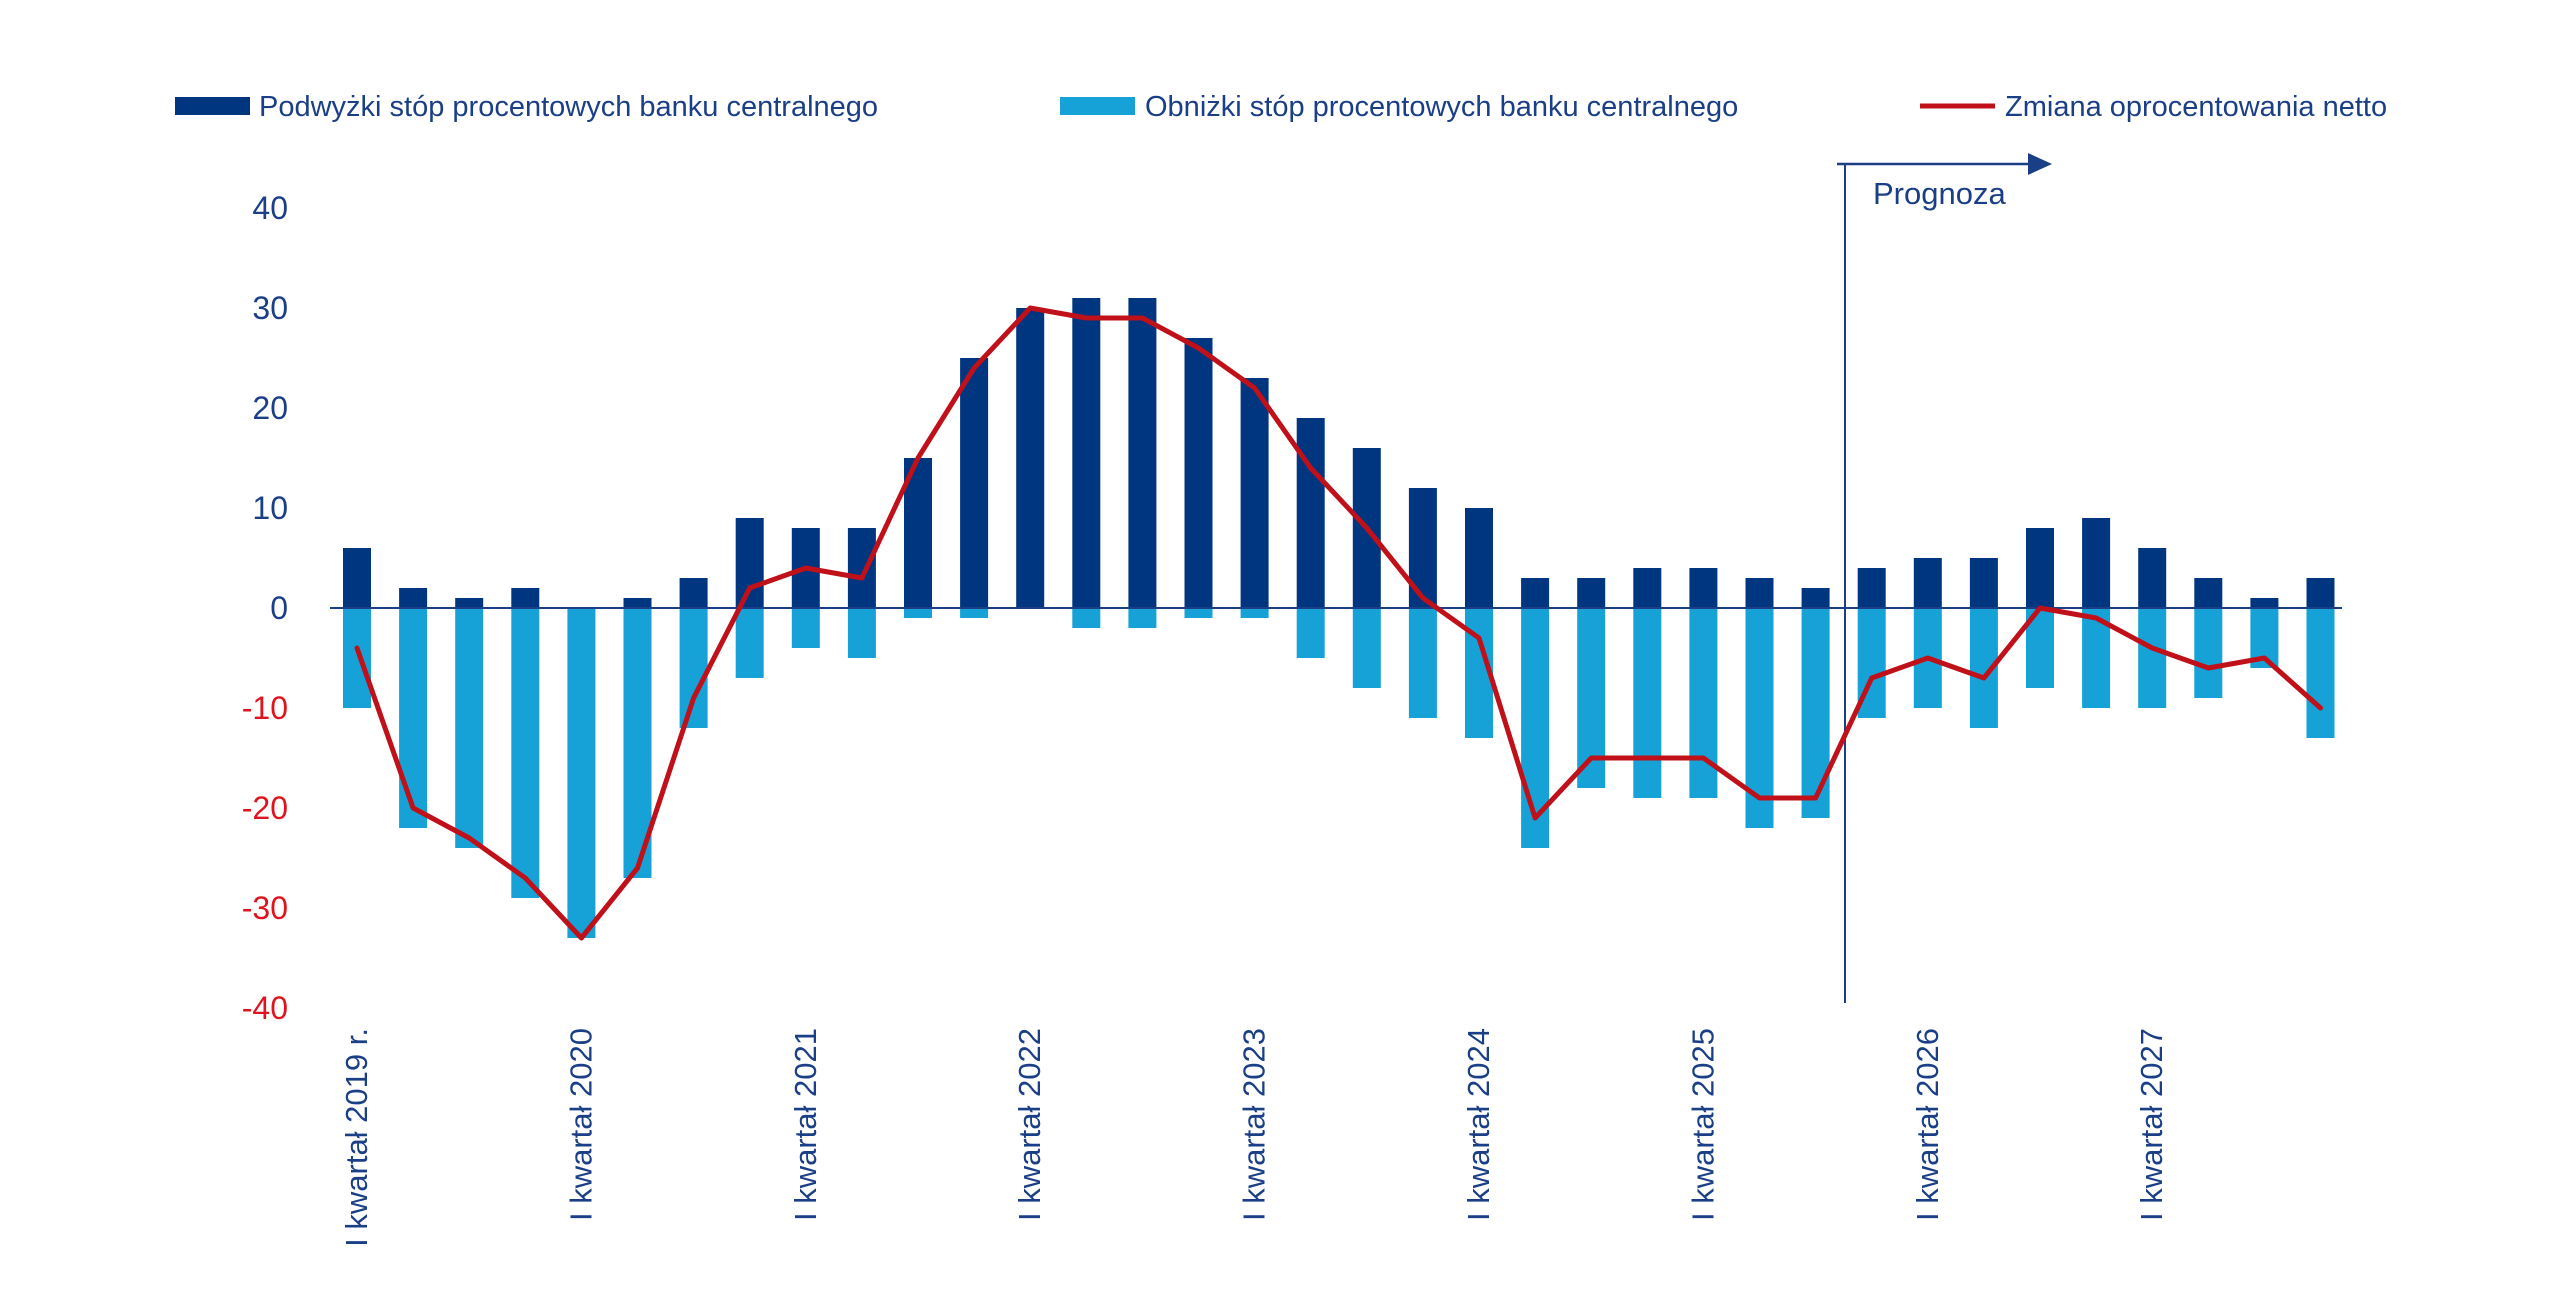 Image resolution: width=2560 pixels, height=1292 pixels. Describe the element at coordinates (270, 308) in the screenshot. I see `y-tick-label: 30` at that location.